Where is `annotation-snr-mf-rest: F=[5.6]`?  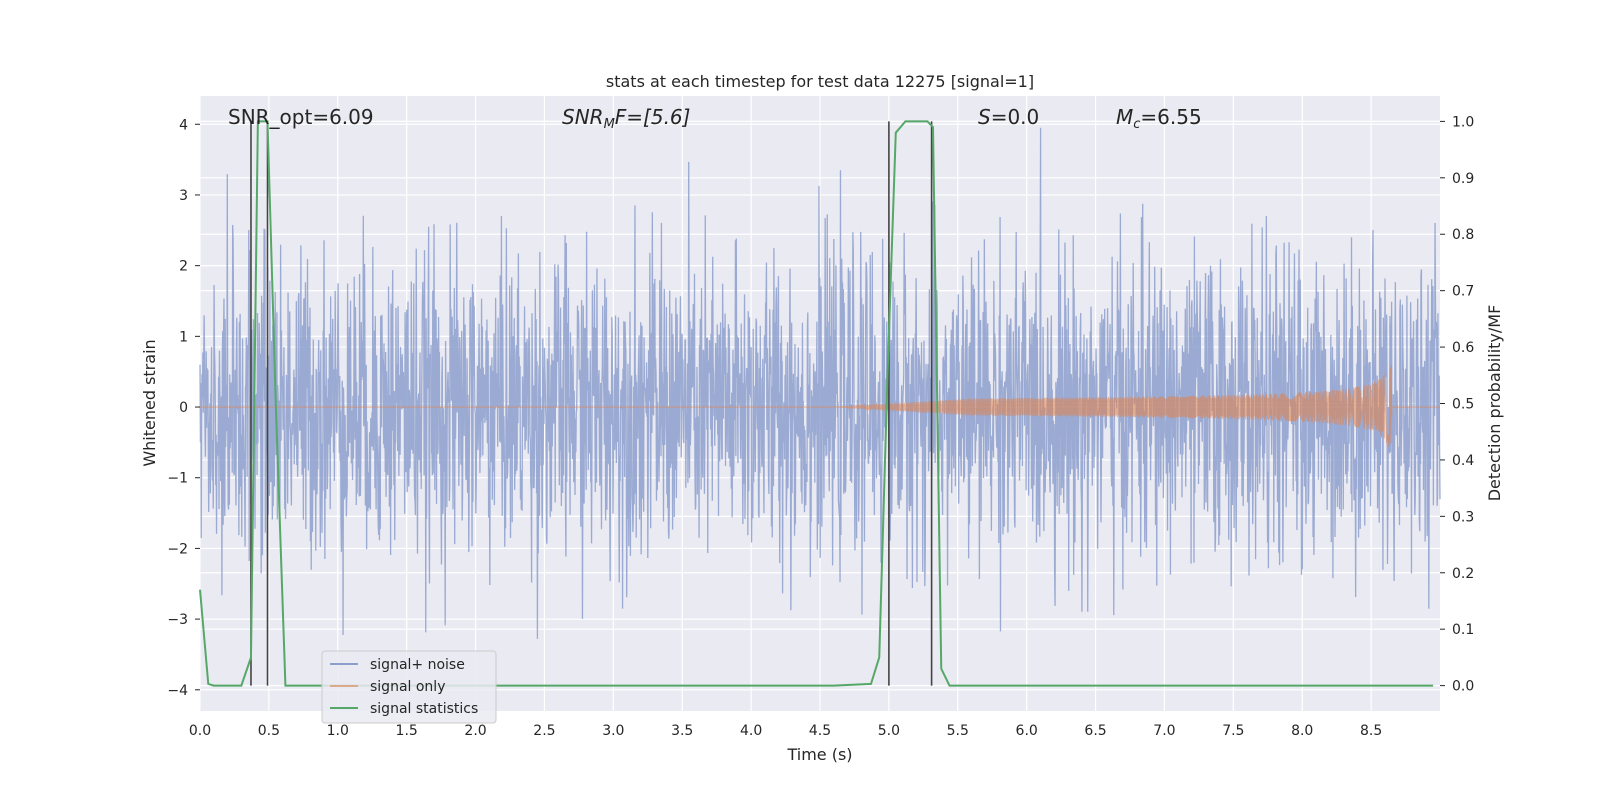
annotation-snr-mf-rest: F=[5.6] is located at coordinates (653, 117).